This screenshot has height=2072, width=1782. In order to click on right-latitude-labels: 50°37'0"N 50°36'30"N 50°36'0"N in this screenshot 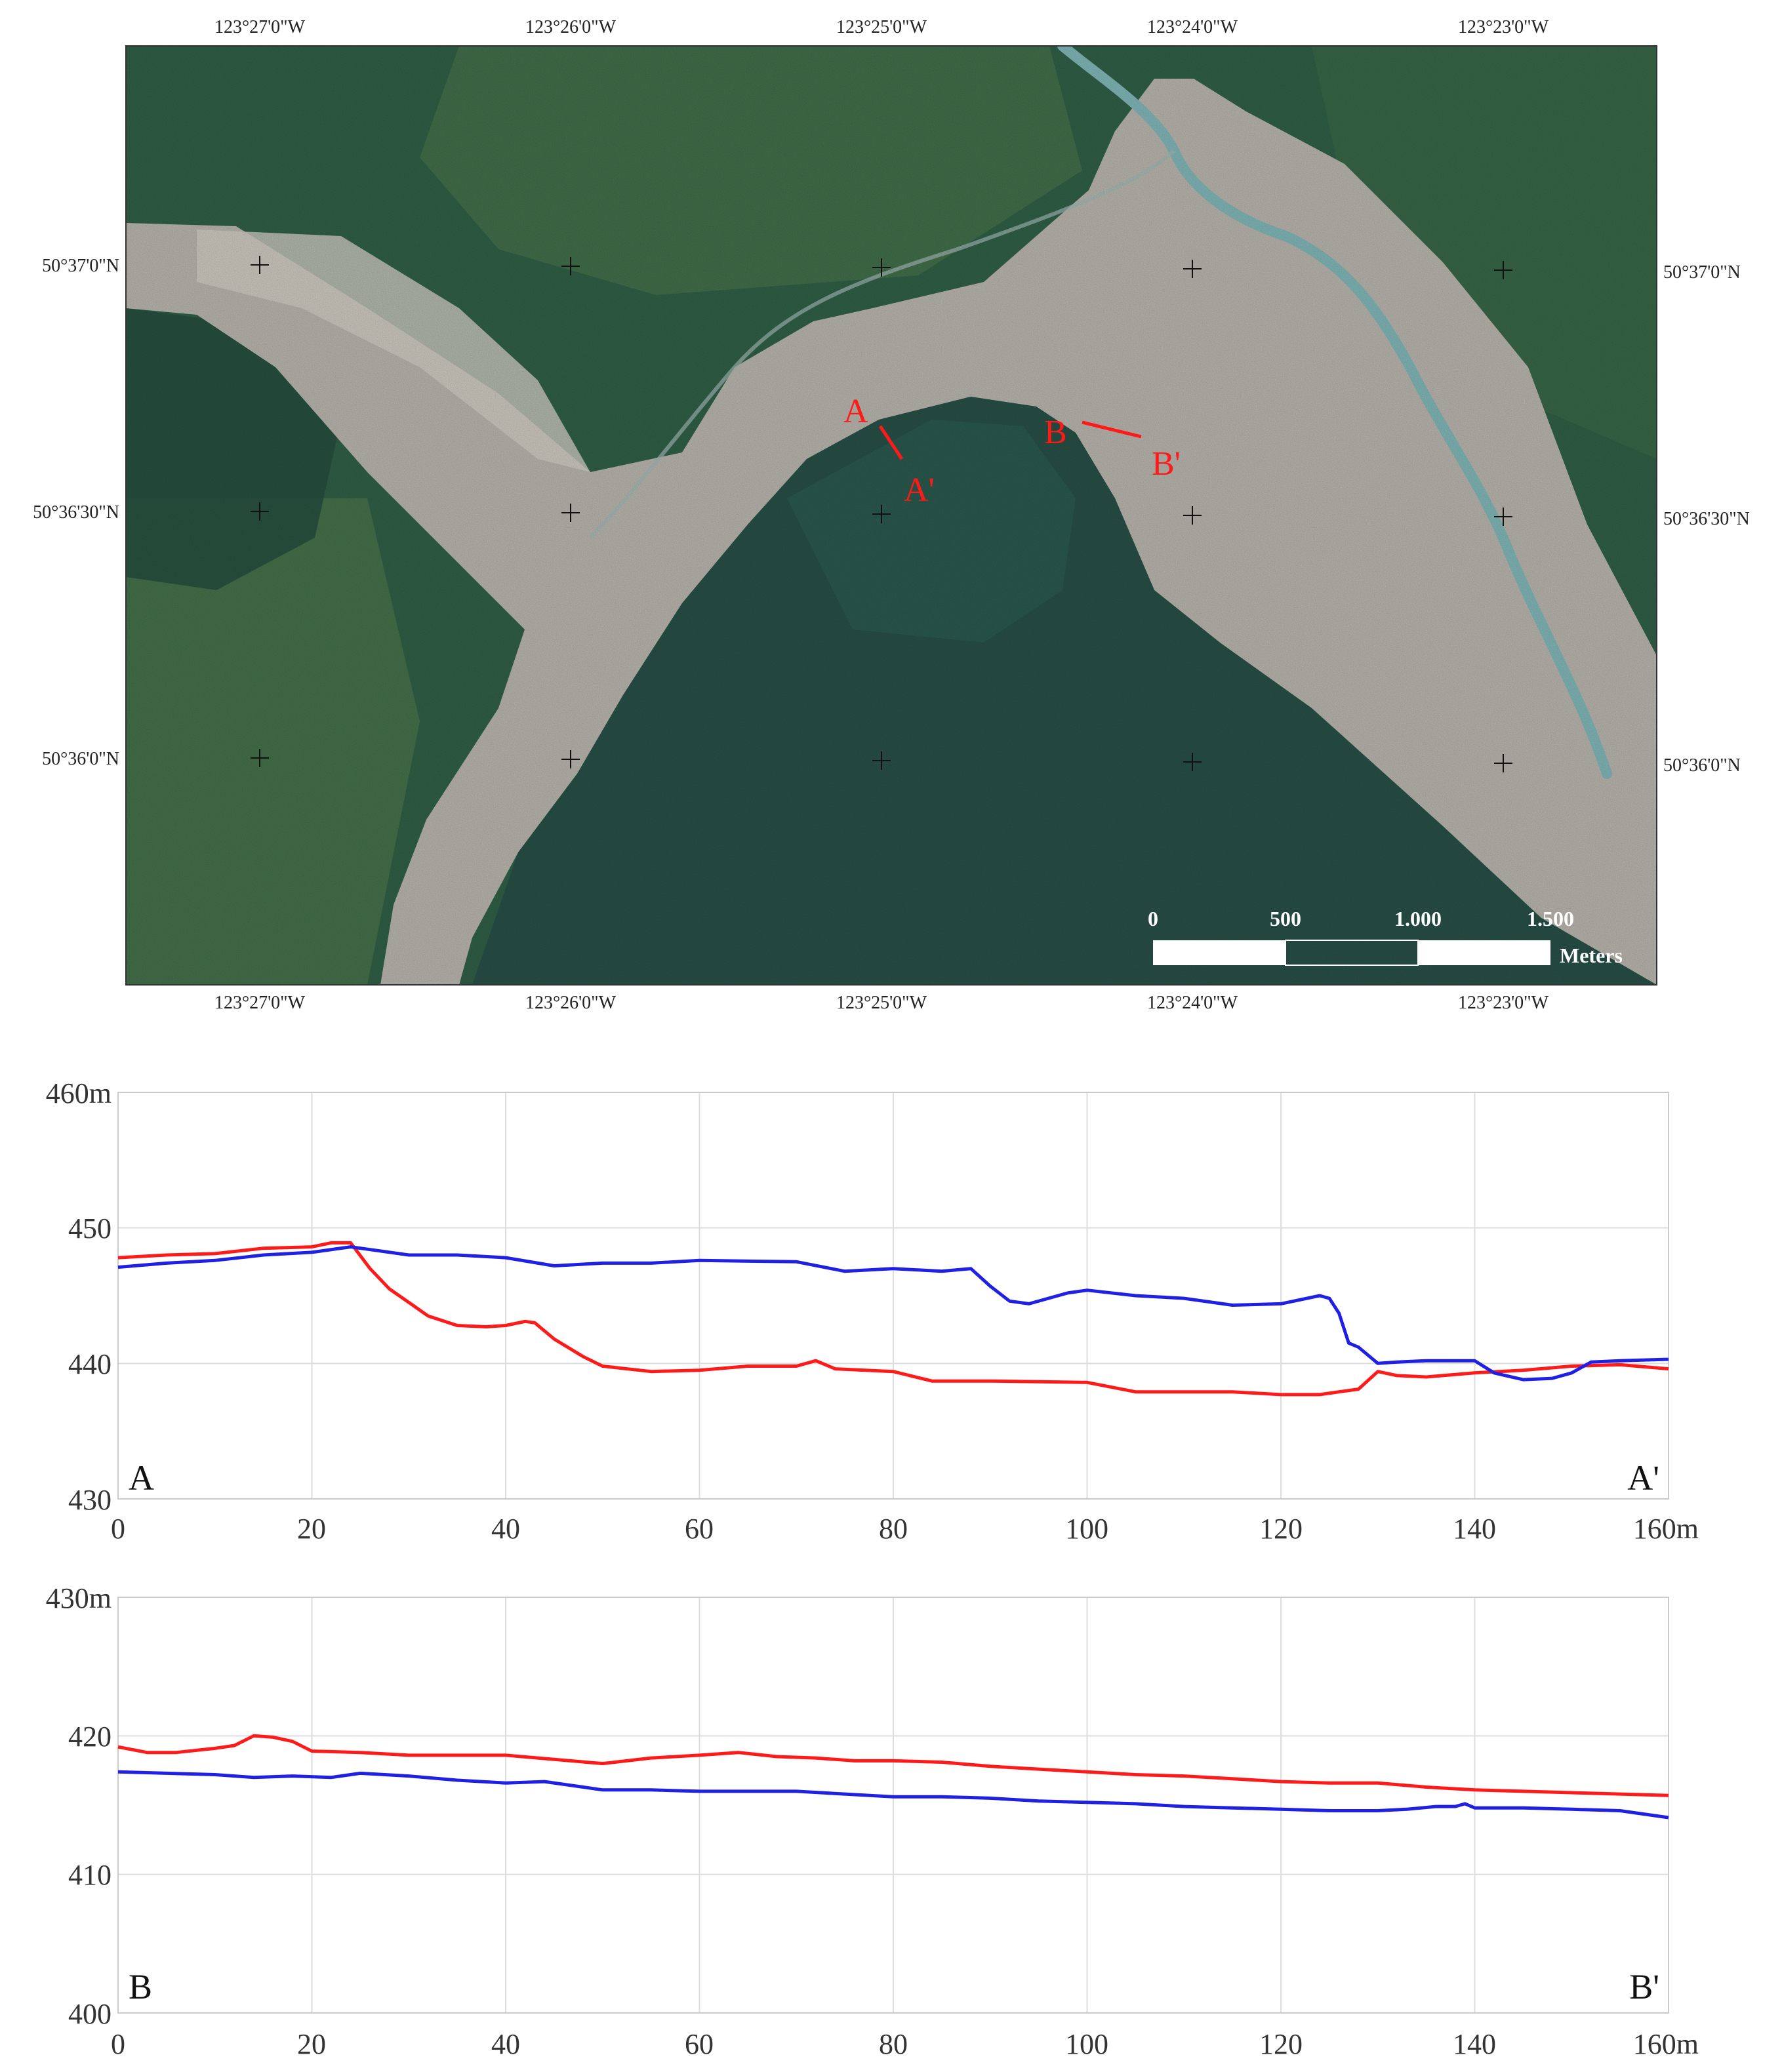, I will do `click(1706, 519)`.